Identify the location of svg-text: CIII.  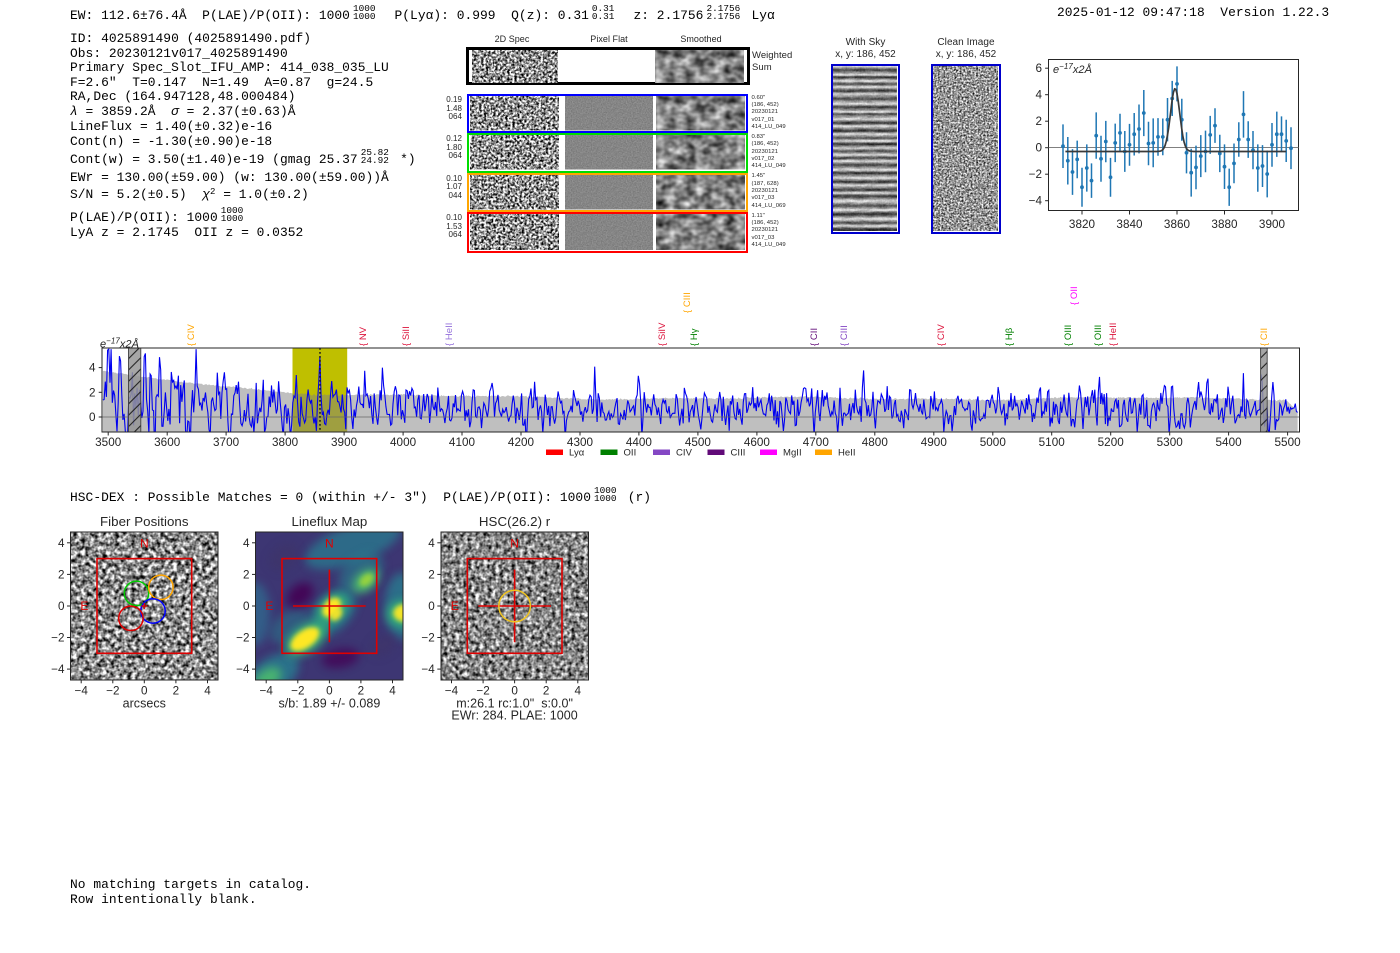
(738, 453).